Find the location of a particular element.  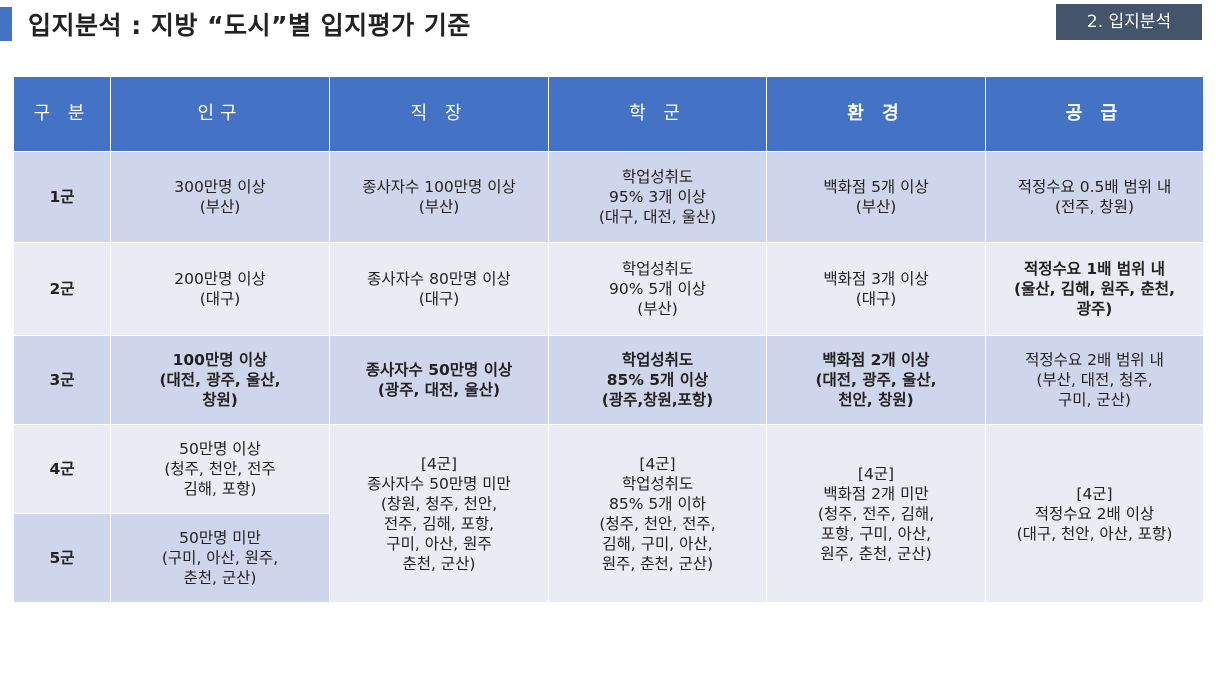

school-cell: 학업성취도 90% 5개 이상 (부산) is located at coordinates (657, 289).